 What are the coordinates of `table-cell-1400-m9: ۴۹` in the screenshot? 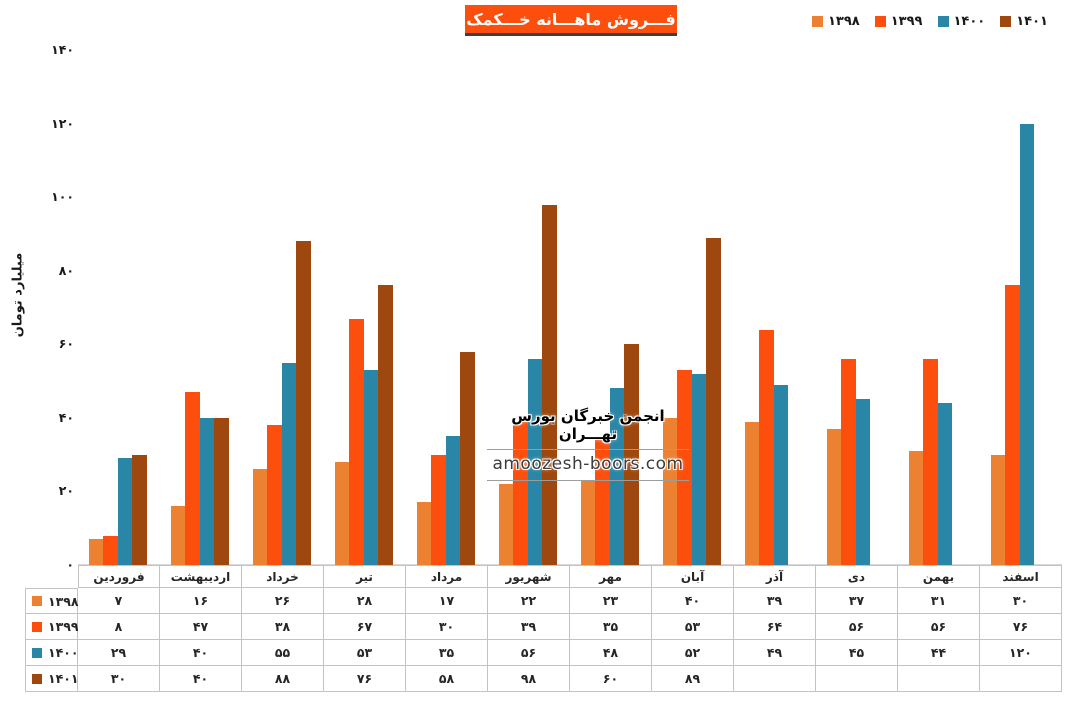 It's located at (775, 653).